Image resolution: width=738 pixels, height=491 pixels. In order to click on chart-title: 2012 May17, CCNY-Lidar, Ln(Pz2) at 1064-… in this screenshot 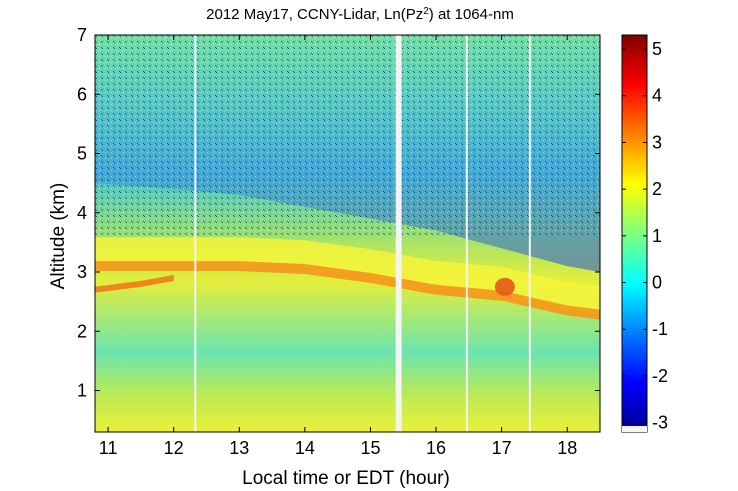, I will do `click(360, 15)`.